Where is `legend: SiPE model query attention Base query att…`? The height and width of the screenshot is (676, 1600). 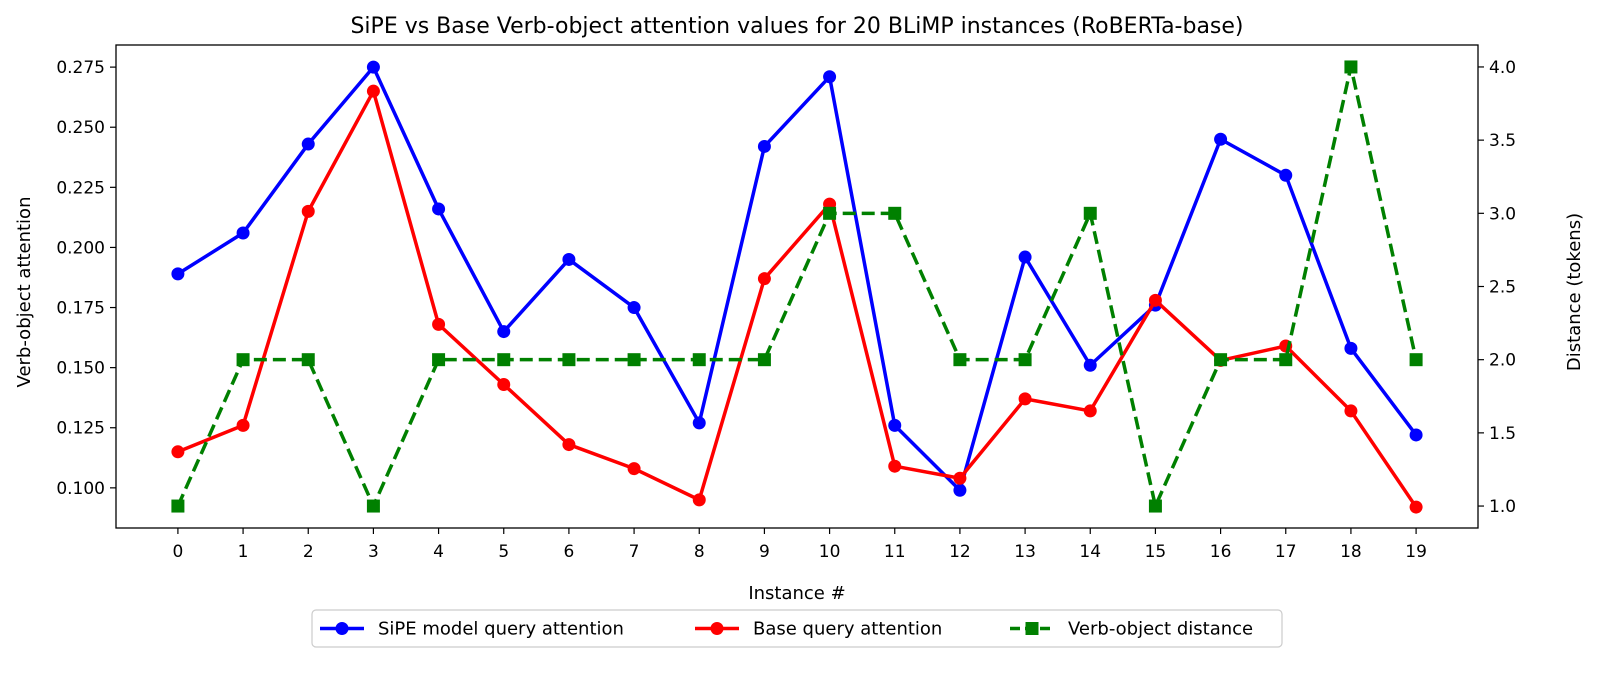 legend: SiPE model query attention Base query att… is located at coordinates (797, 628).